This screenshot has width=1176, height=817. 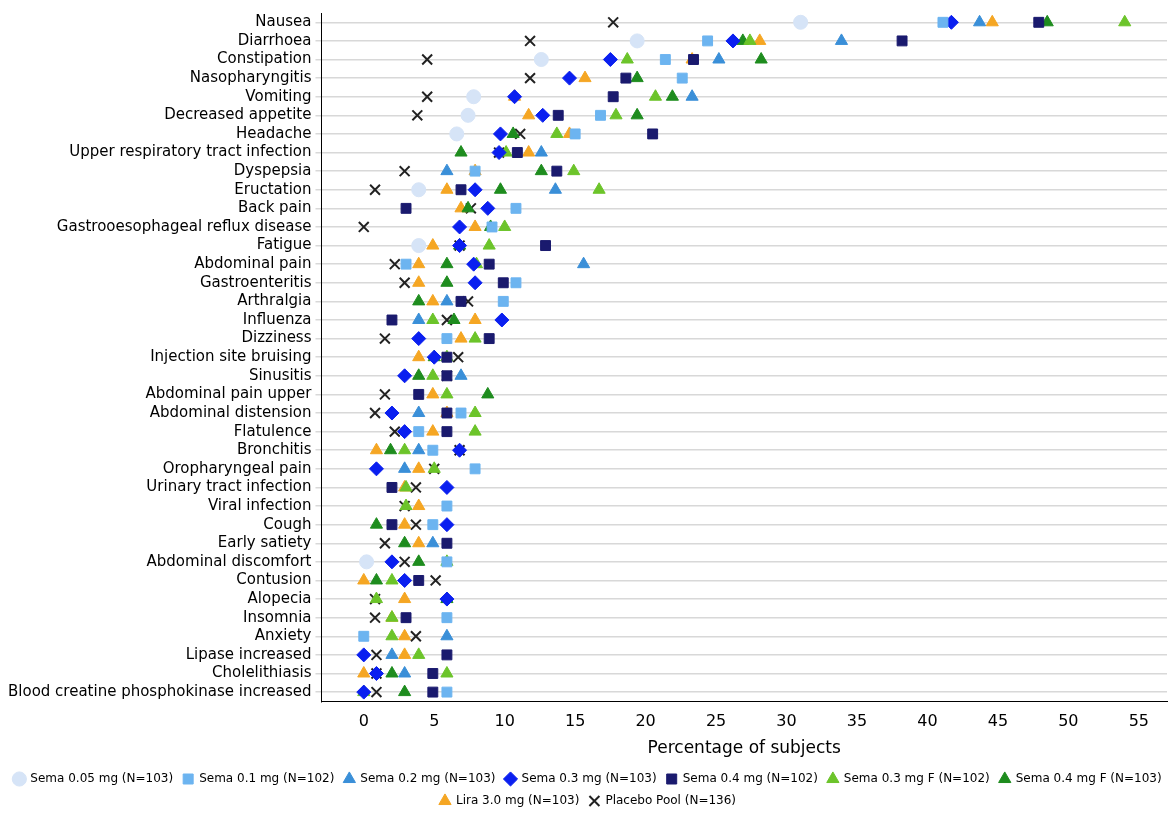 What do you see at coordinates (274, 300) in the screenshot?
I see `y-tick-label: Arthralgia` at bounding box center [274, 300].